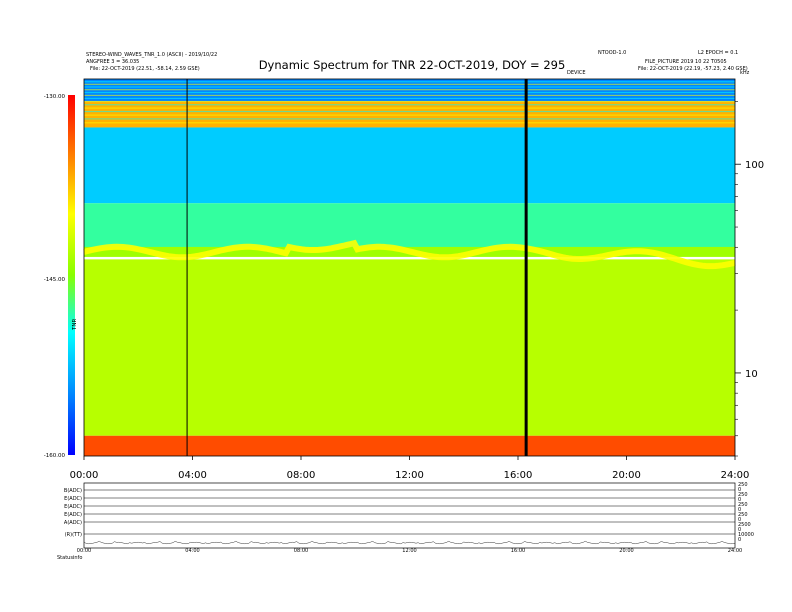 This screenshot has width=792, height=612. I want to click on x-tick-label: 12:00, so click(409, 475).